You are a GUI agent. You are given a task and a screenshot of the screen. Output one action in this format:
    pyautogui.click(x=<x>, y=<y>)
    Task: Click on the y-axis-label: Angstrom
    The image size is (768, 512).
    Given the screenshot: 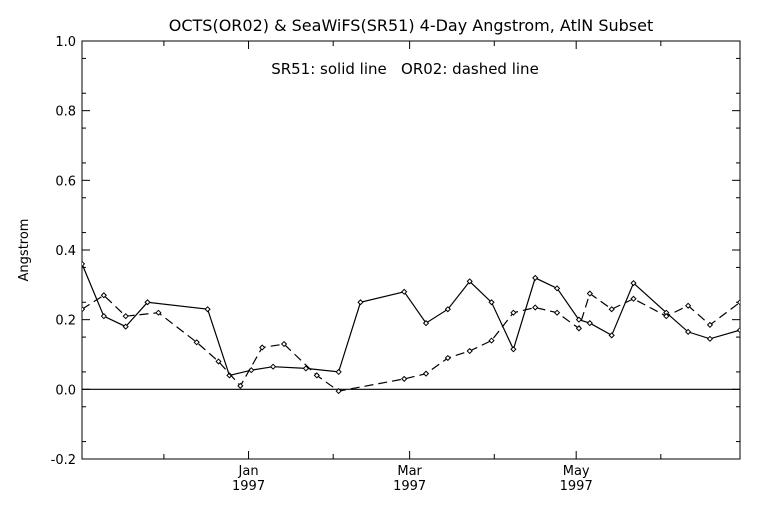 What is the action you would take?
    pyautogui.click(x=24, y=250)
    